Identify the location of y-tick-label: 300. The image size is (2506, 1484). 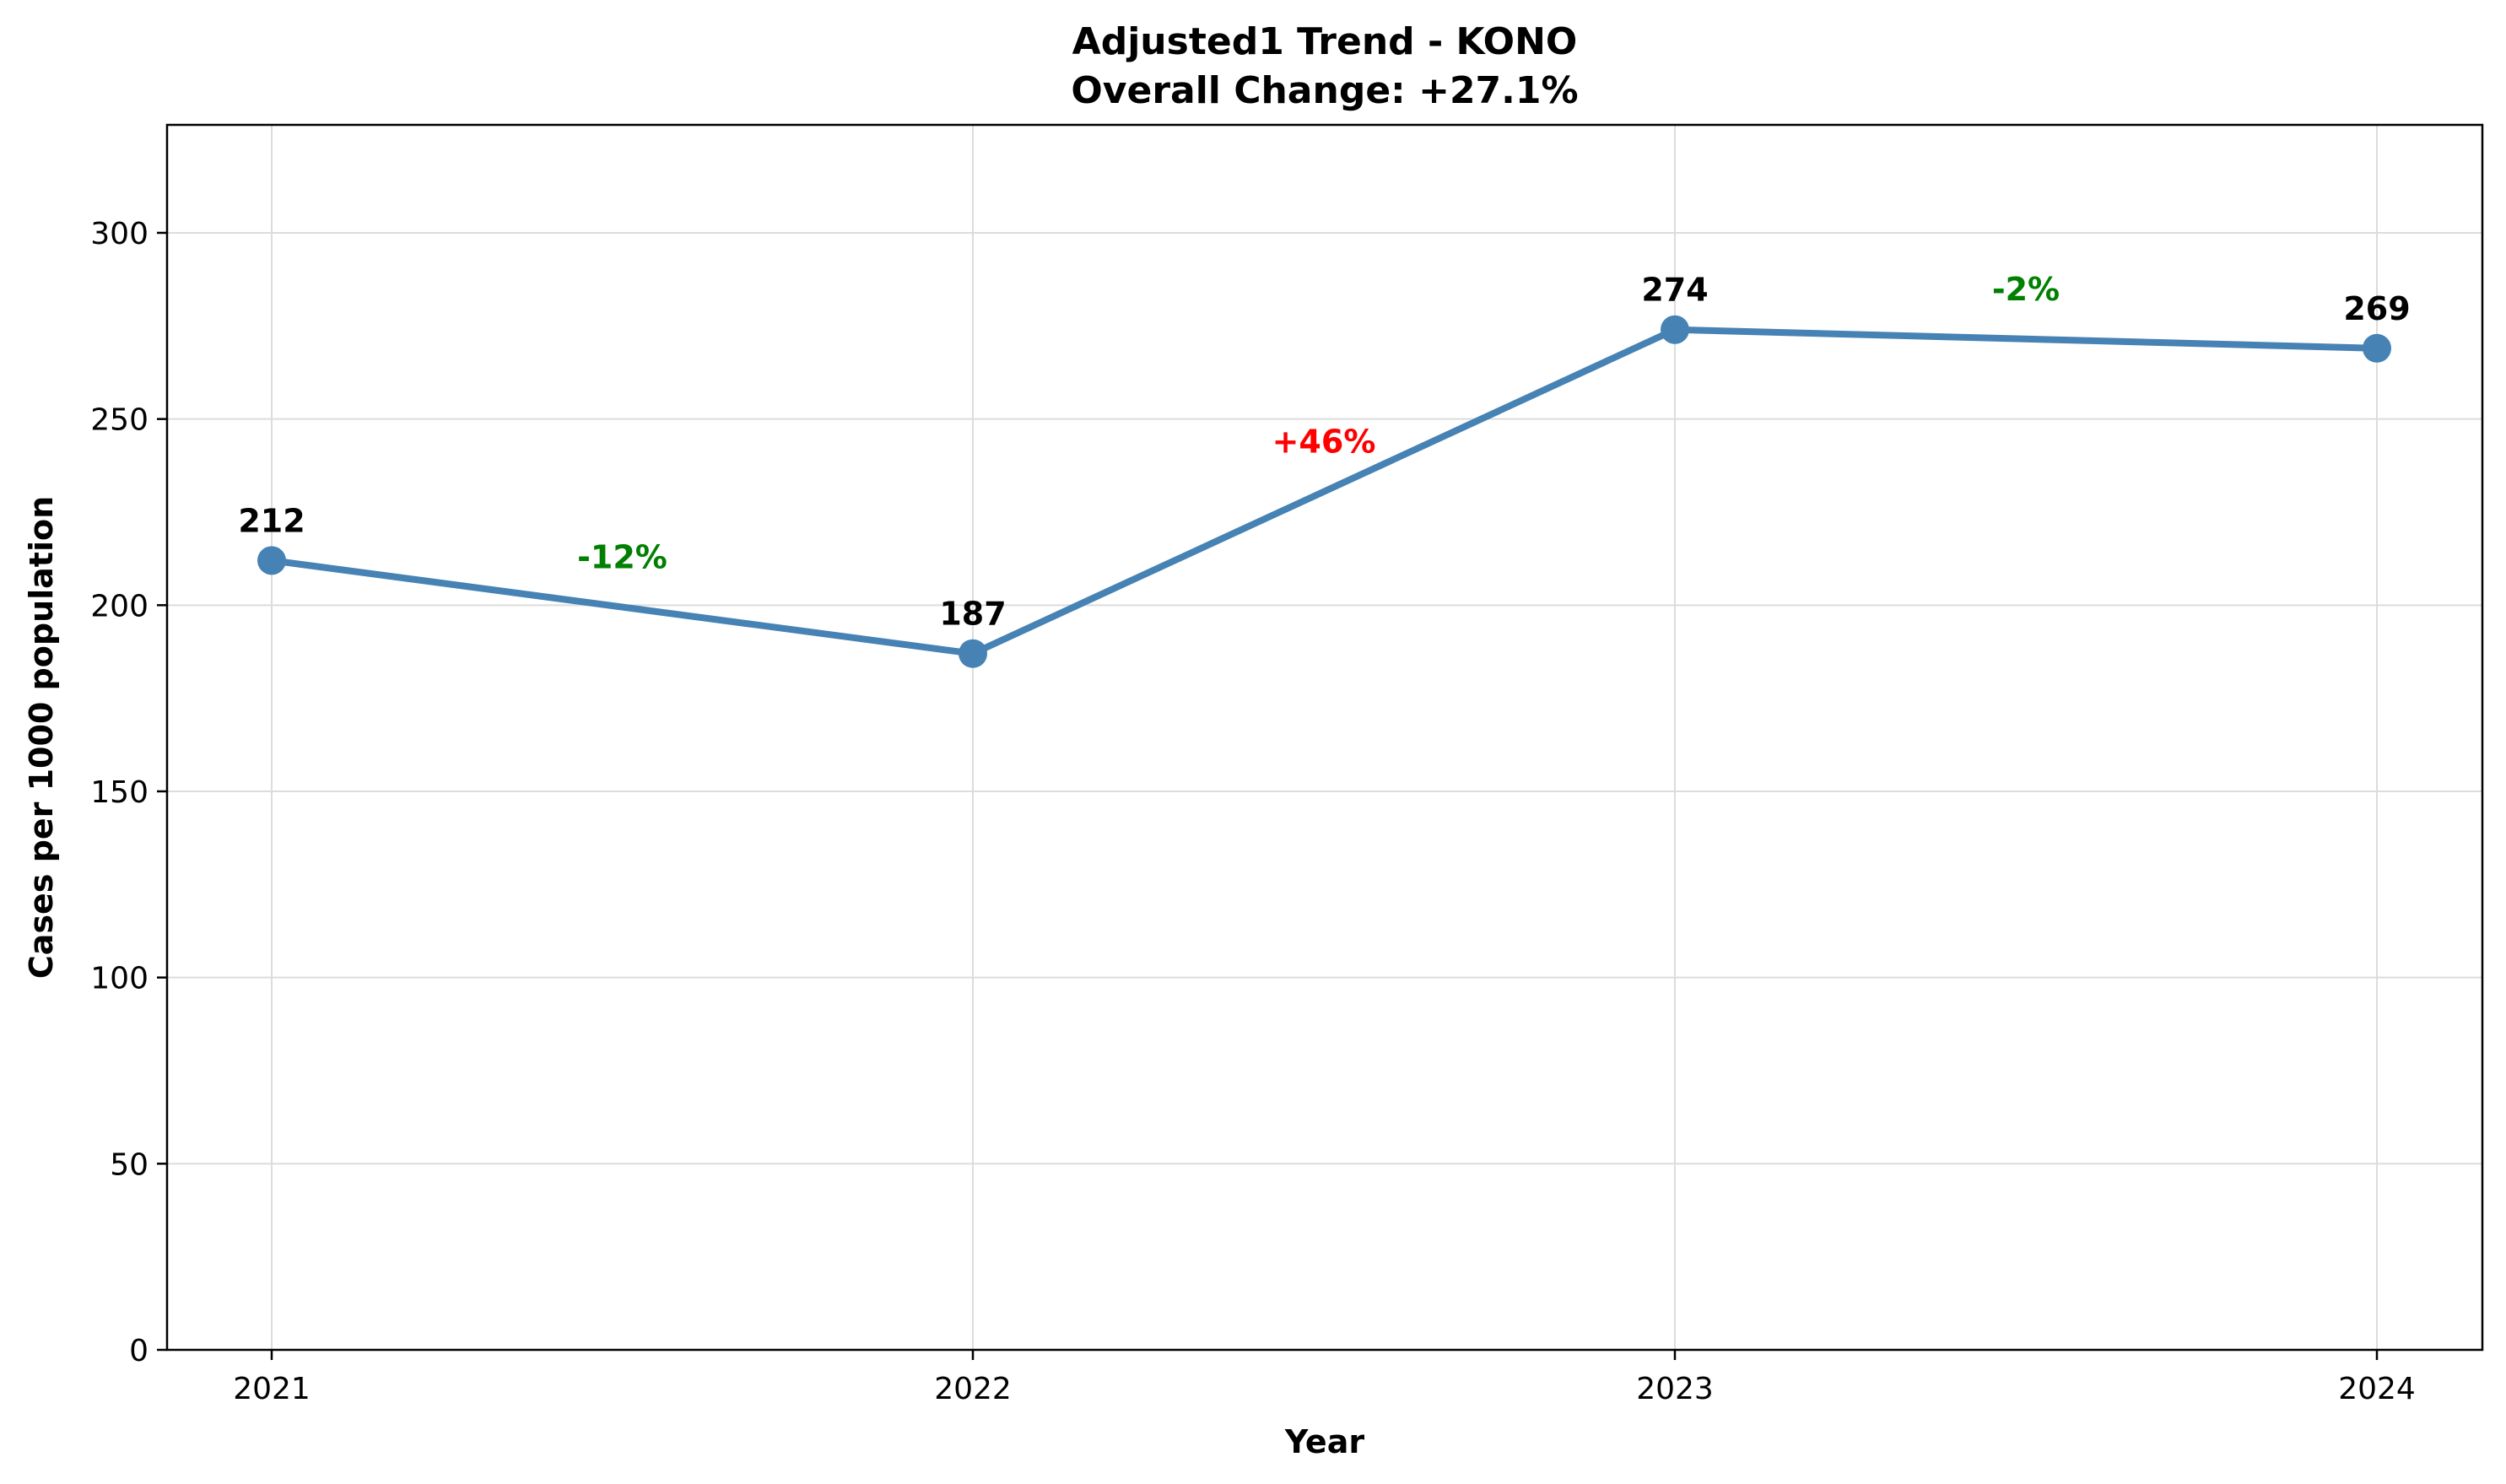
(119, 234).